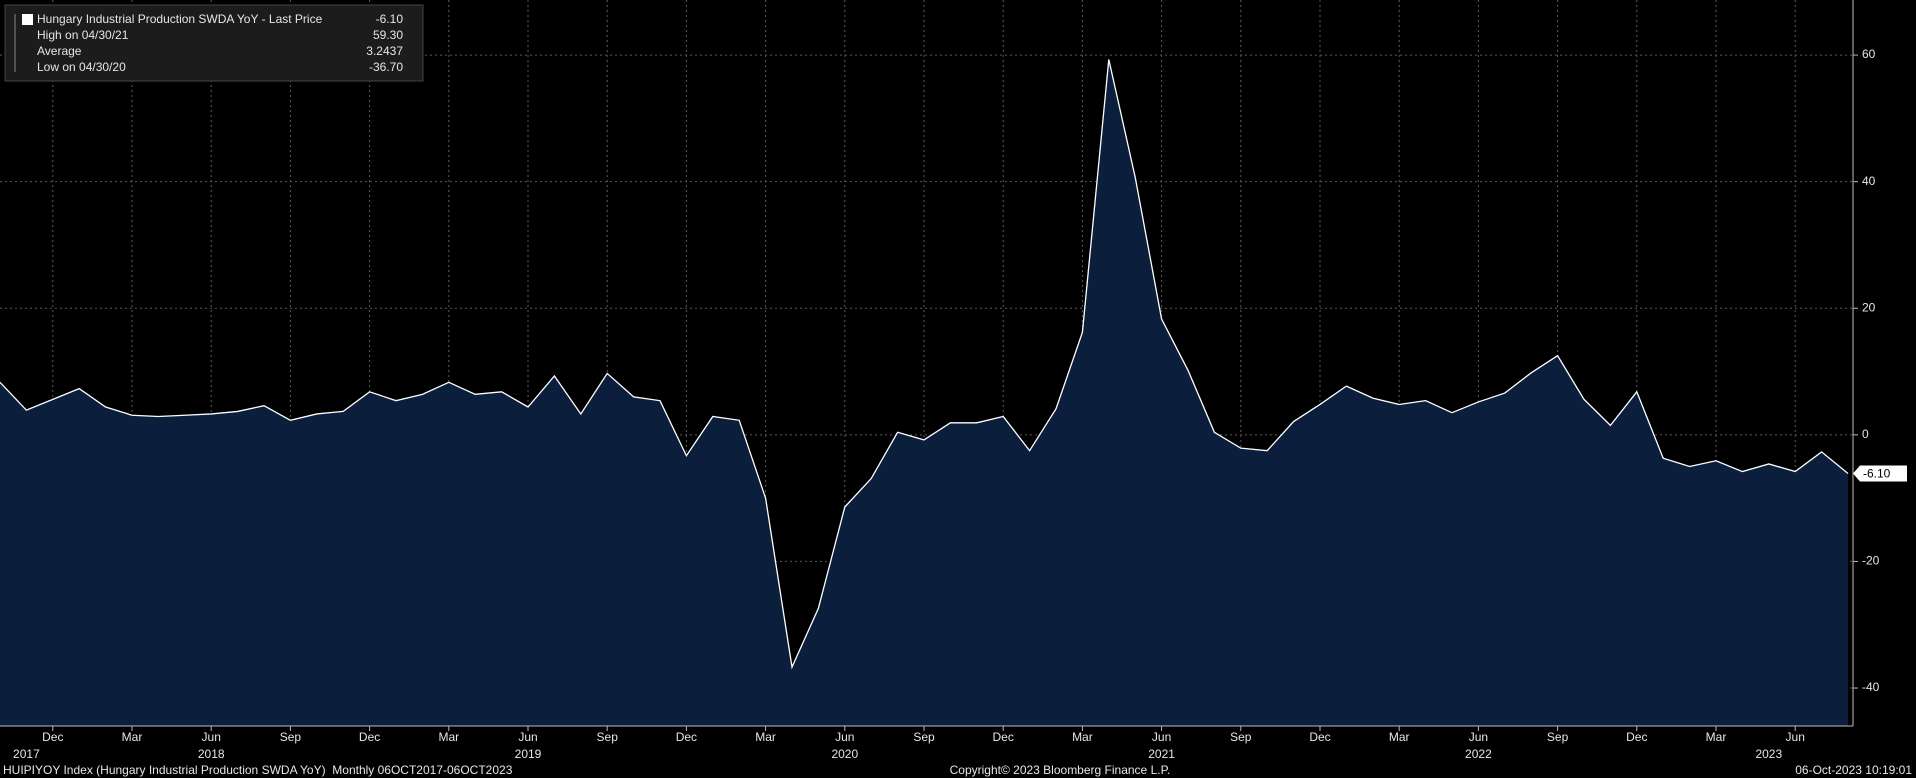  I want to click on year-label: 2021, so click(1161, 754).